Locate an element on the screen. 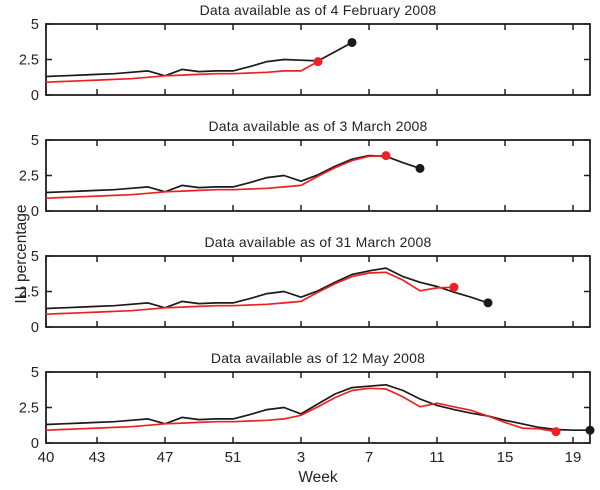 The width and height of the screenshot is (600, 490). x-tick-label: 43 is located at coordinates (97, 457).